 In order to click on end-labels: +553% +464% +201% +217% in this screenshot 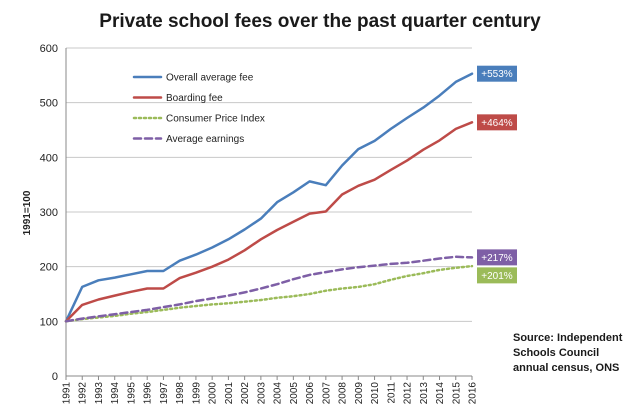, I will do `click(497, 174)`.